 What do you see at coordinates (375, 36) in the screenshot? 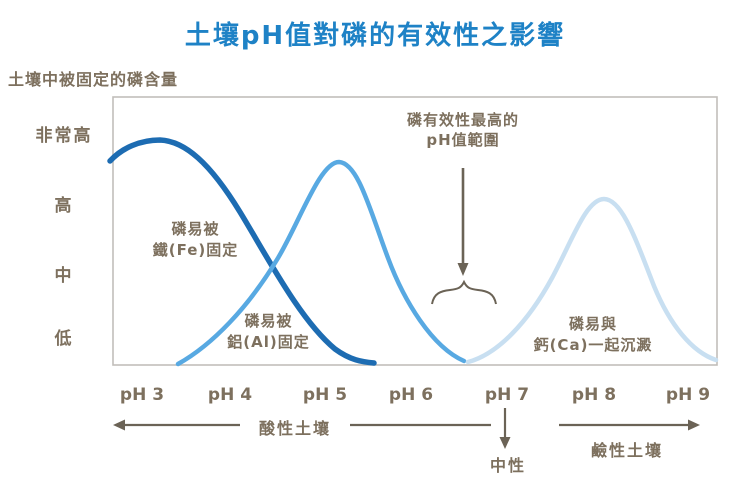
I see `page-title: 土壤pH值對磷的有效性之影響` at bounding box center [375, 36].